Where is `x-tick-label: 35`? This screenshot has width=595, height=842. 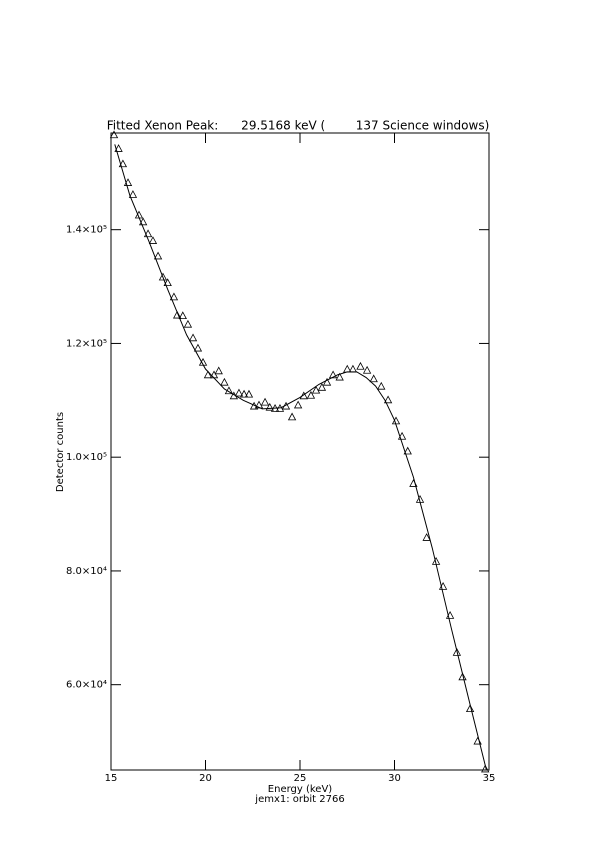 x-tick-label: 35 is located at coordinates (489, 778).